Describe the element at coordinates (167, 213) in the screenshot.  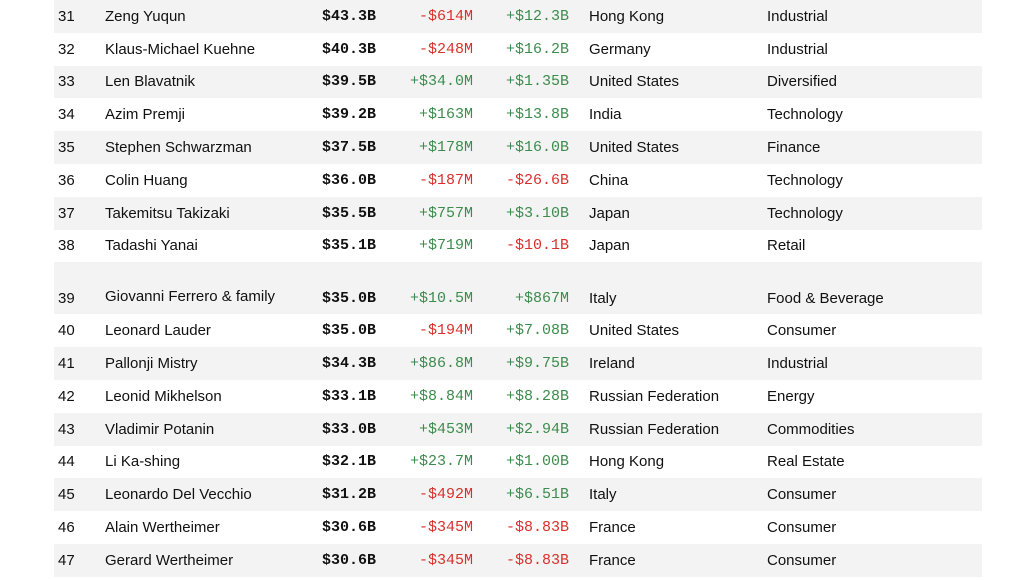
I see `name-cell: Takemitsu Takizaki` at that location.